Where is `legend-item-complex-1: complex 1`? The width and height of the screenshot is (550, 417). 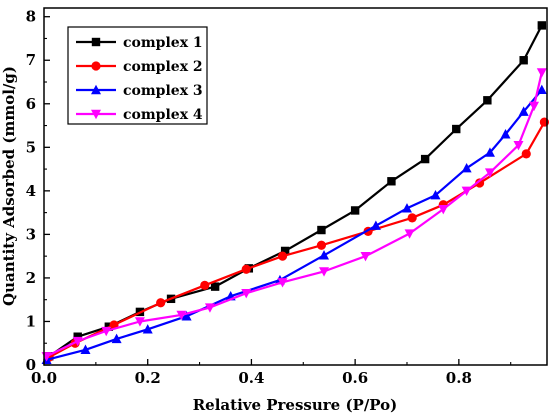
legend-item-complex-1: complex 1 is located at coordinates (139, 43).